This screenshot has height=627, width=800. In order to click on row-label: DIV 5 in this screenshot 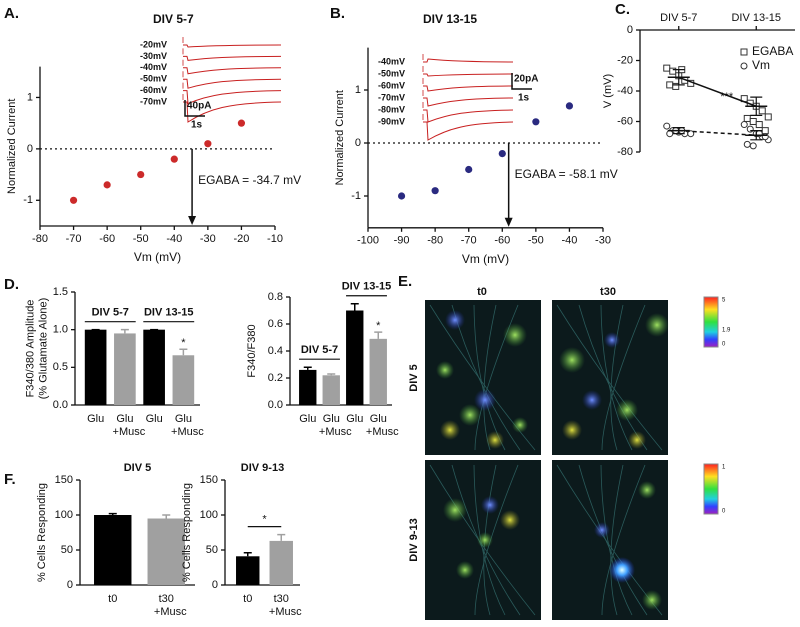, I will do `click(414, 378)`.